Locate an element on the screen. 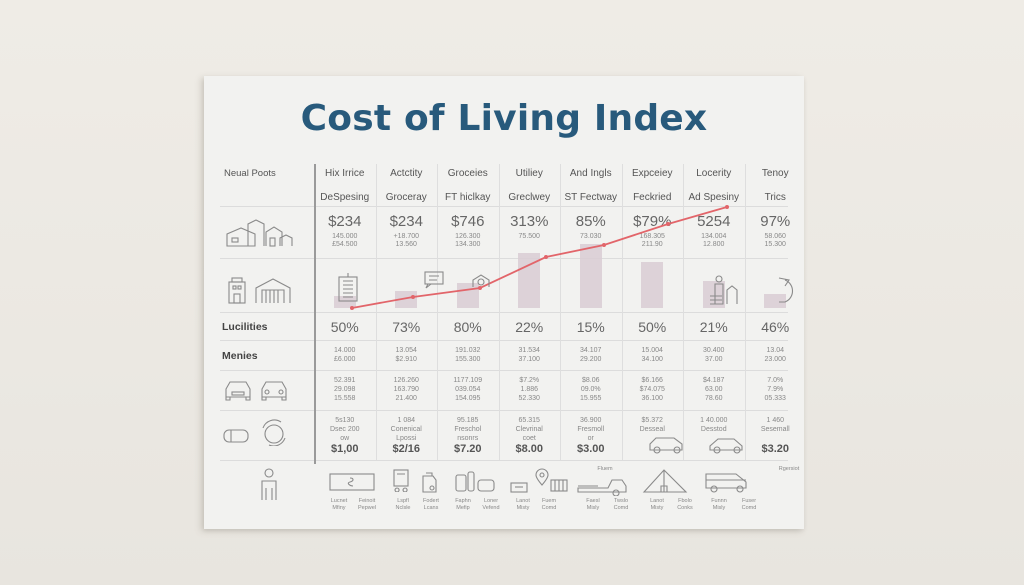  bottom-caption: Faphn Mefip is located at coordinates (463, 505).